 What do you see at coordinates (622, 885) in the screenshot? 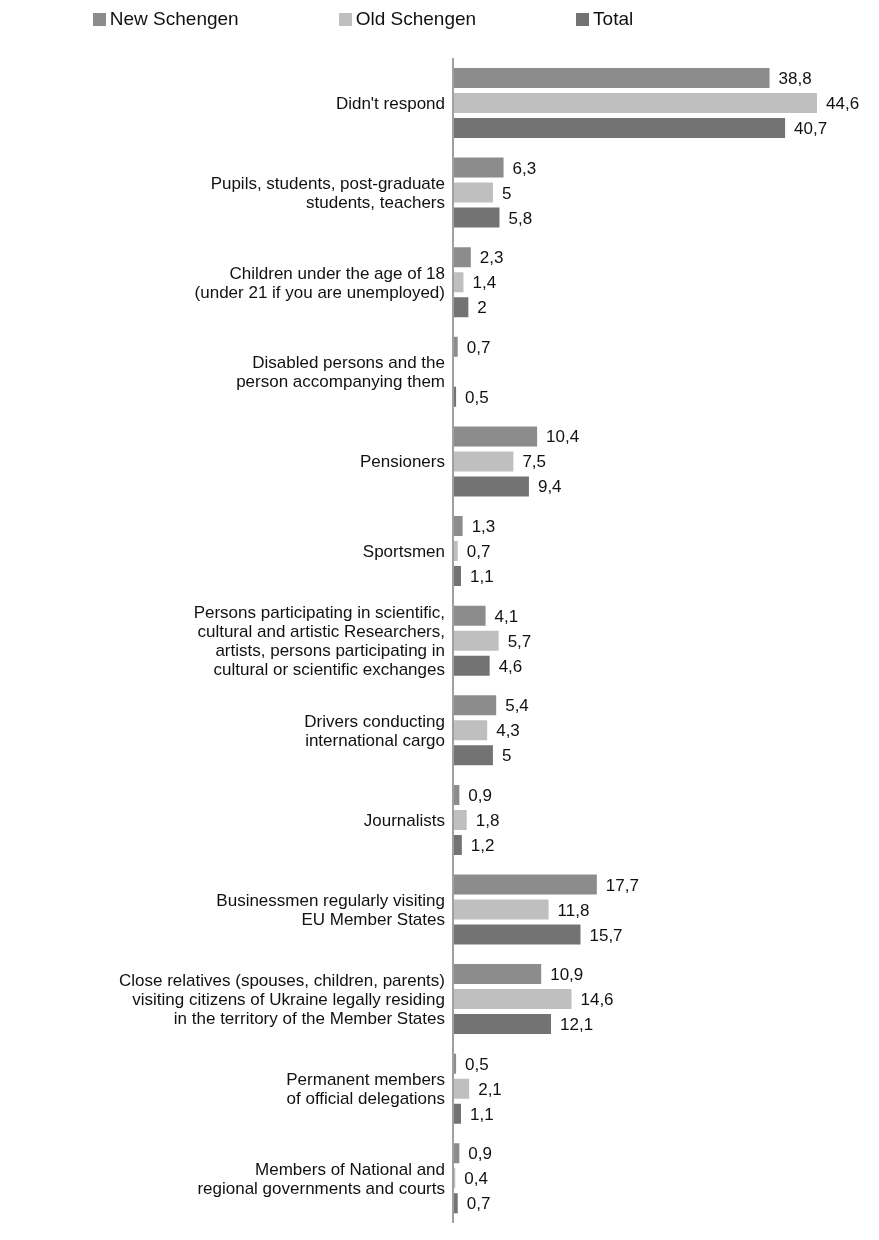
I see `data-label: 17,7` at bounding box center [622, 885].